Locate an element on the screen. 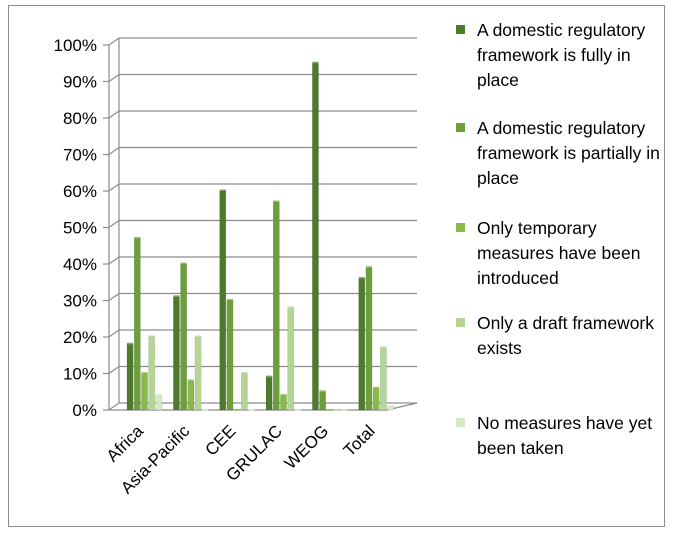 The width and height of the screenshot is (675, 539). y-tick-label: 60% is located at coordinates (80, 191).